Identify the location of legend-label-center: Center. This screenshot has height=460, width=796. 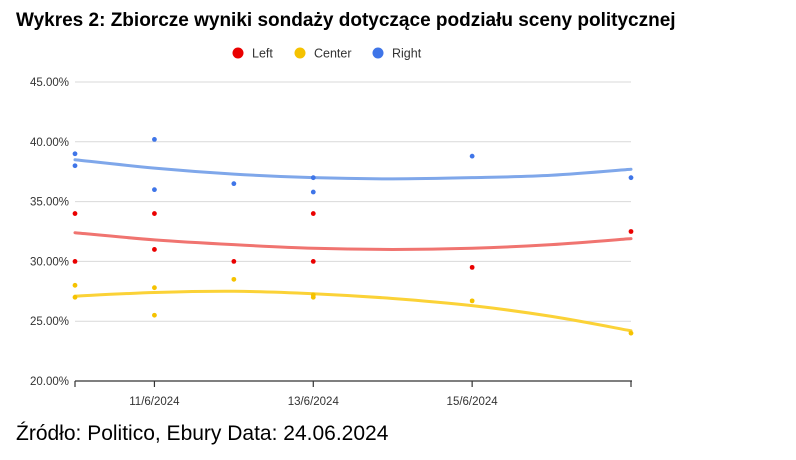
(333, 54).